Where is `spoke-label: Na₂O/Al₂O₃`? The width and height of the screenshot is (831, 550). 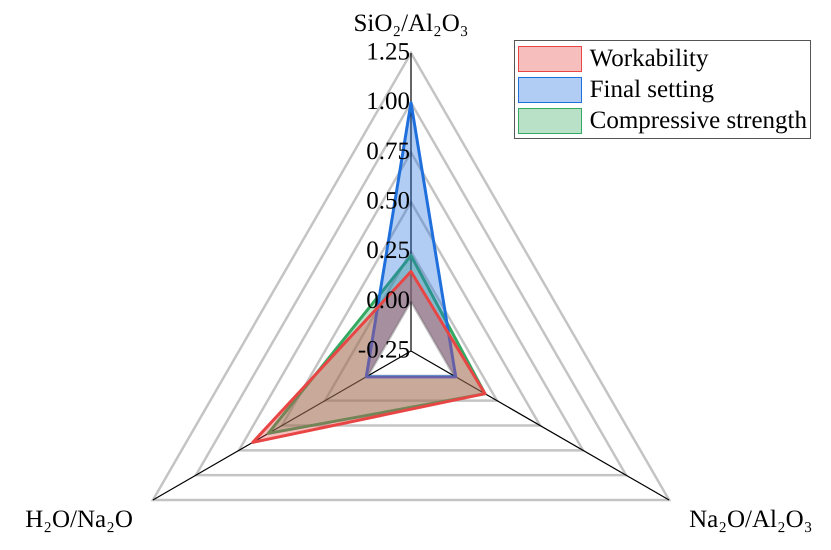
spoke-label: Na₂O/Al₂O₃ is located at coordinates (750, 520).